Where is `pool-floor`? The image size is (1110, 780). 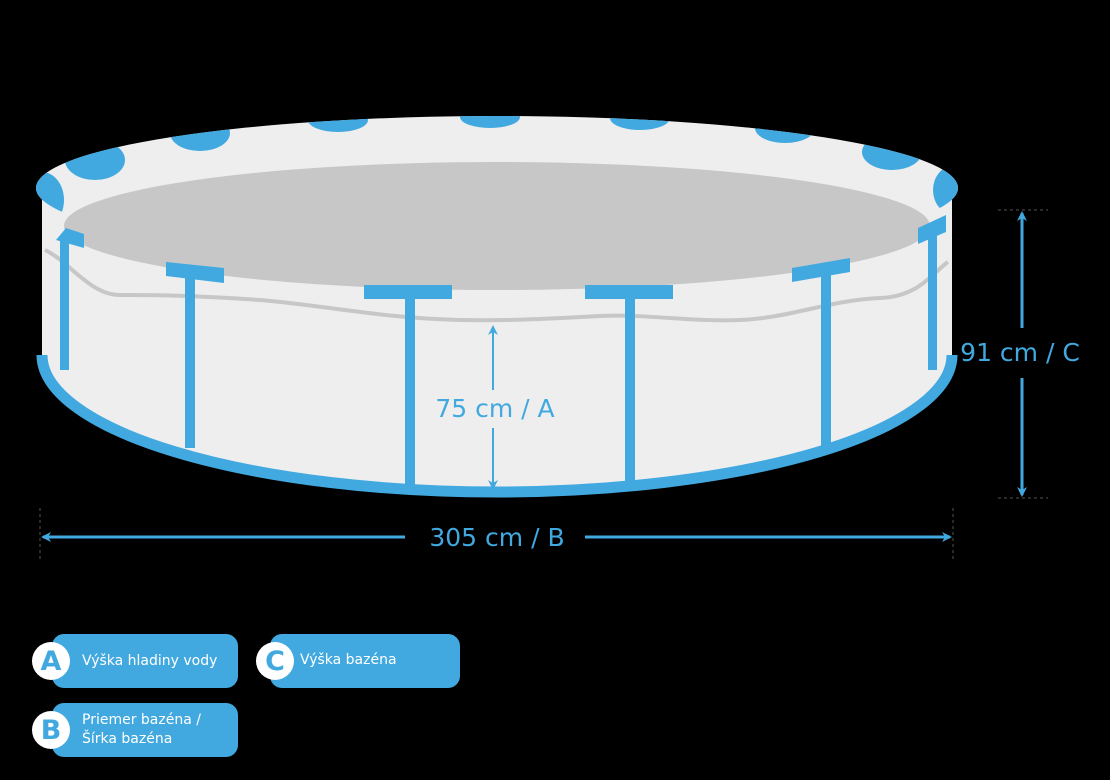
pool-floor is located at coordinates (497, 226).